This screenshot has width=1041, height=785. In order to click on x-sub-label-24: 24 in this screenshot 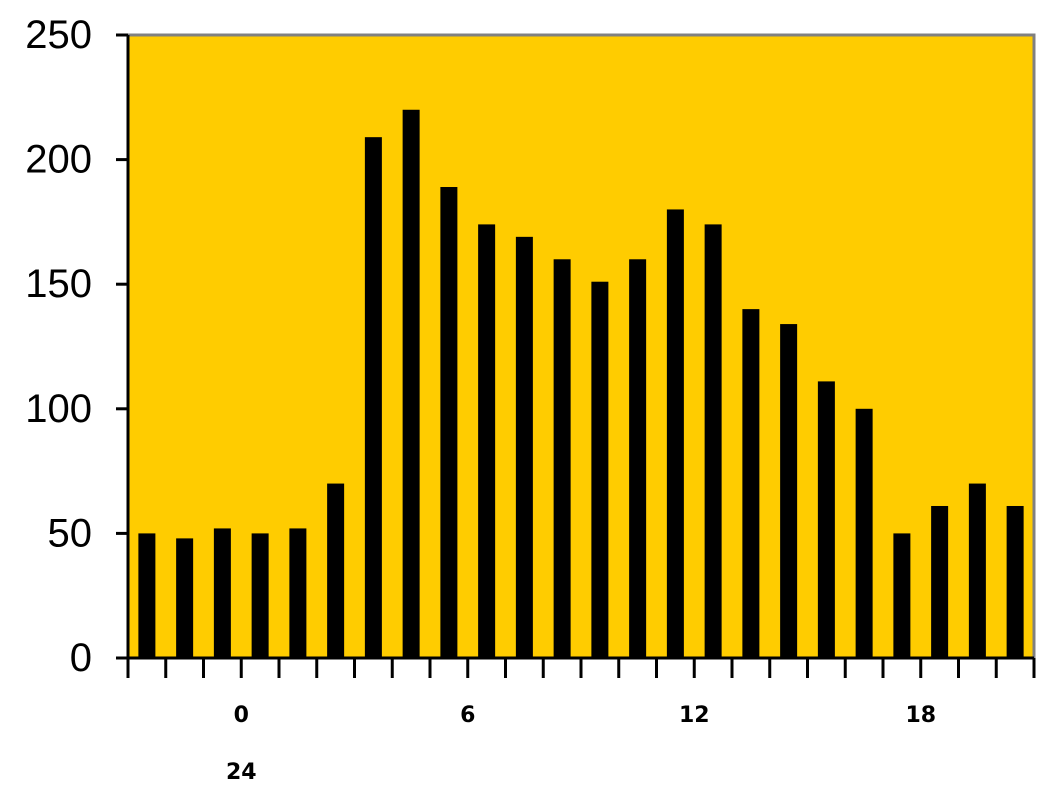, I will do `click(241, 772)`.